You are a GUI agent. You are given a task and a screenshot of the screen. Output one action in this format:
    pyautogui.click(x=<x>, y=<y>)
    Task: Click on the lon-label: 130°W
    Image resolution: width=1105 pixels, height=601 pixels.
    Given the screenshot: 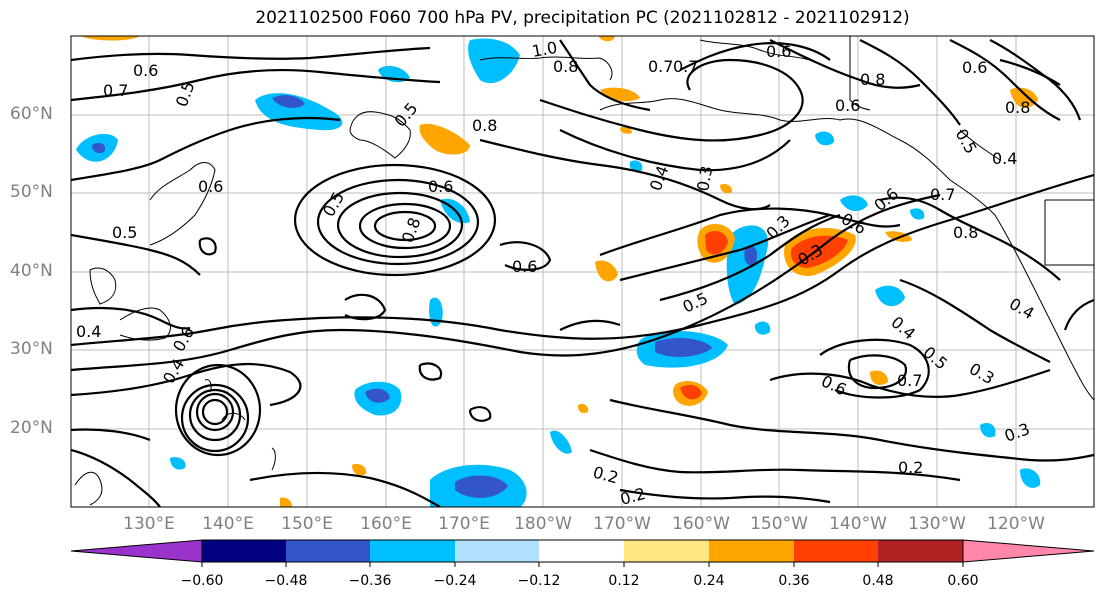 What is the action you would take?
    pyautogui.click(x=937, y=524)
    